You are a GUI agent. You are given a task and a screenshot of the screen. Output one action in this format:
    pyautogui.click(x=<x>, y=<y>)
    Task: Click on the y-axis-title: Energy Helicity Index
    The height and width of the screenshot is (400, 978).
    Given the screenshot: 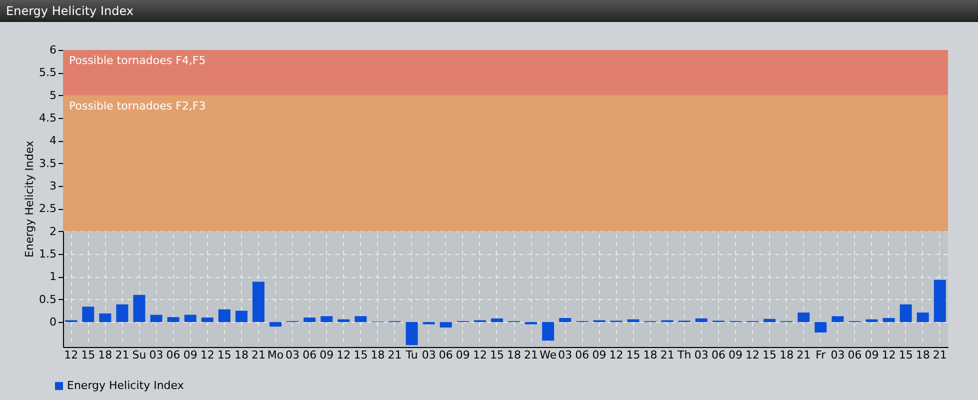 What is the action you would take?
    pyautogui.click(x=29, y=199)
    